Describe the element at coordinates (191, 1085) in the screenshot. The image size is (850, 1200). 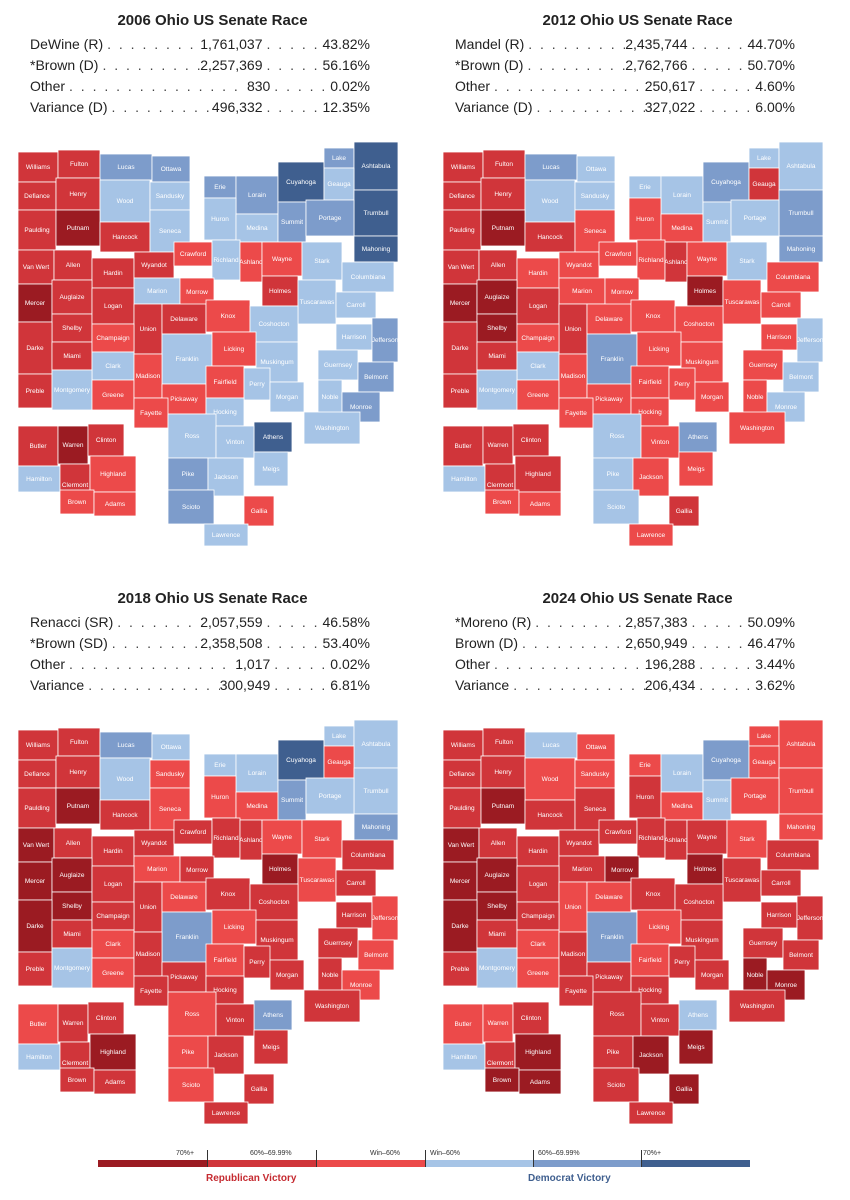
I see `county-scioto` at that location.